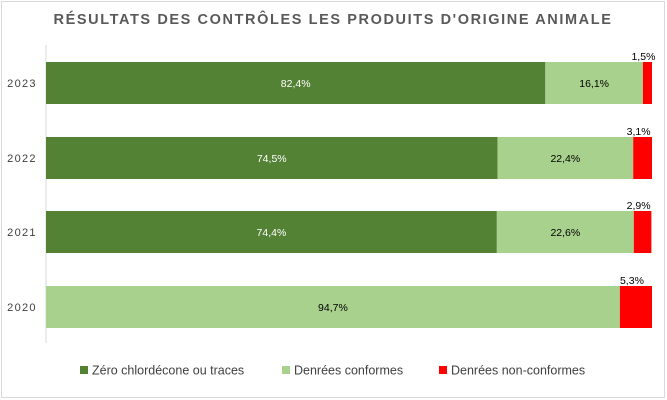  Describe the element at coordinates (518, 371) in the screenshot. I see `legend-label-s2: Denrées non-conformes` at that location.